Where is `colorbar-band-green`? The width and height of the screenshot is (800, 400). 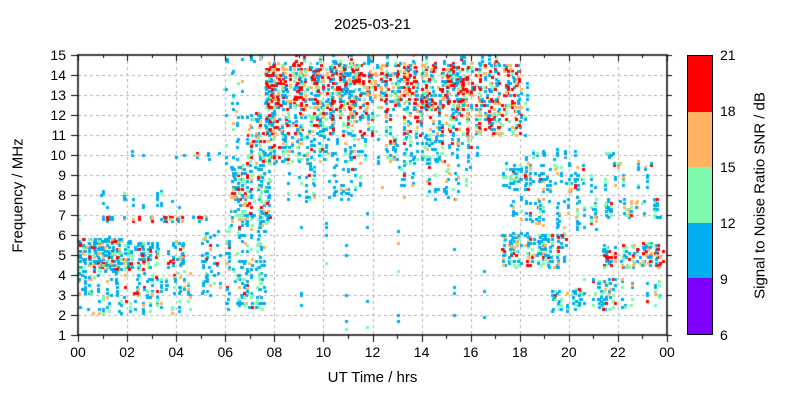
colorbar-band-green is located at coordinates (700, 195).